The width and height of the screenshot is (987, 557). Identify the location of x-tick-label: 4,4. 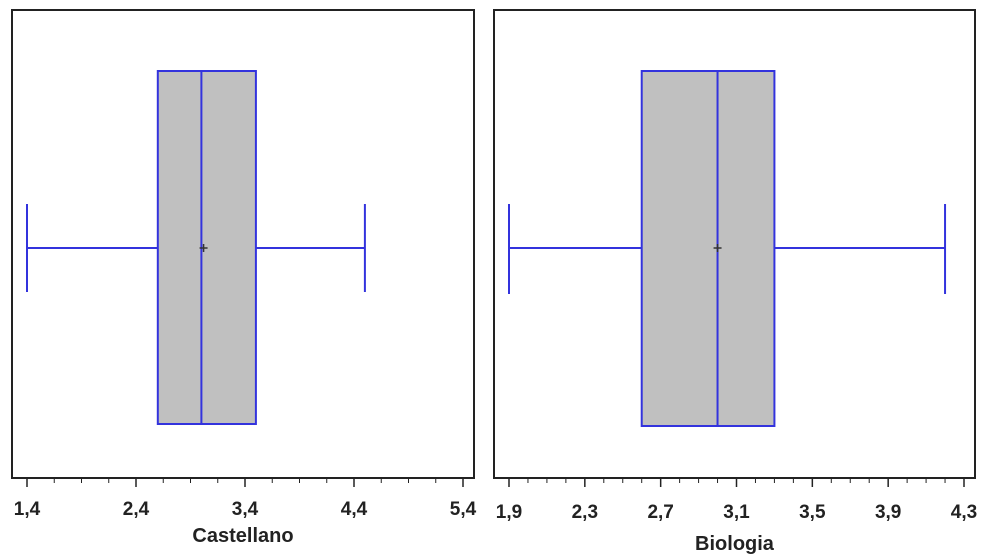
(354, 509).